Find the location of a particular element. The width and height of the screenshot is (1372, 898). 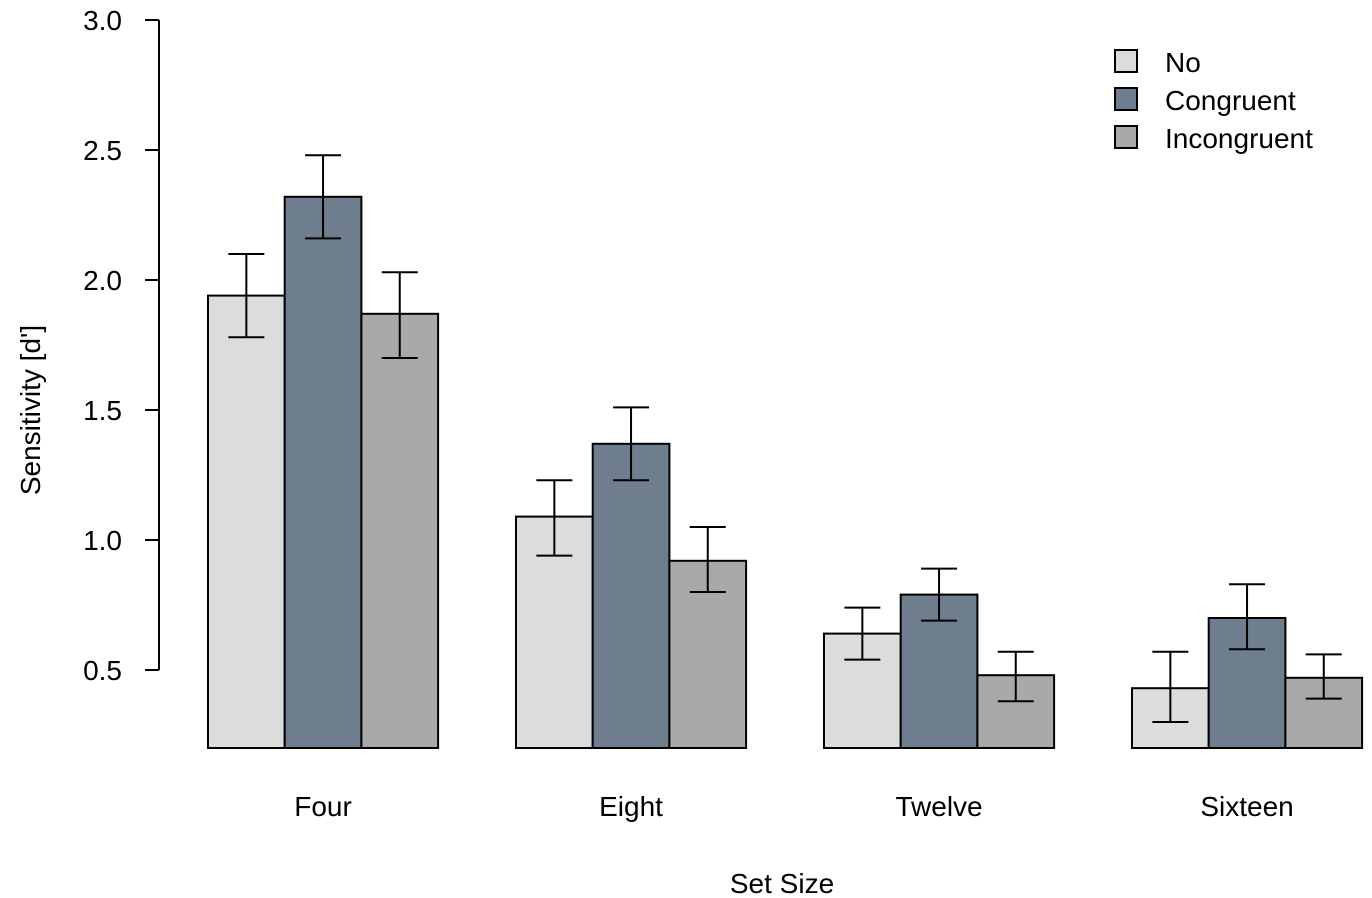

legend-swatch-incongruent is located at coordinates (1126, 137).